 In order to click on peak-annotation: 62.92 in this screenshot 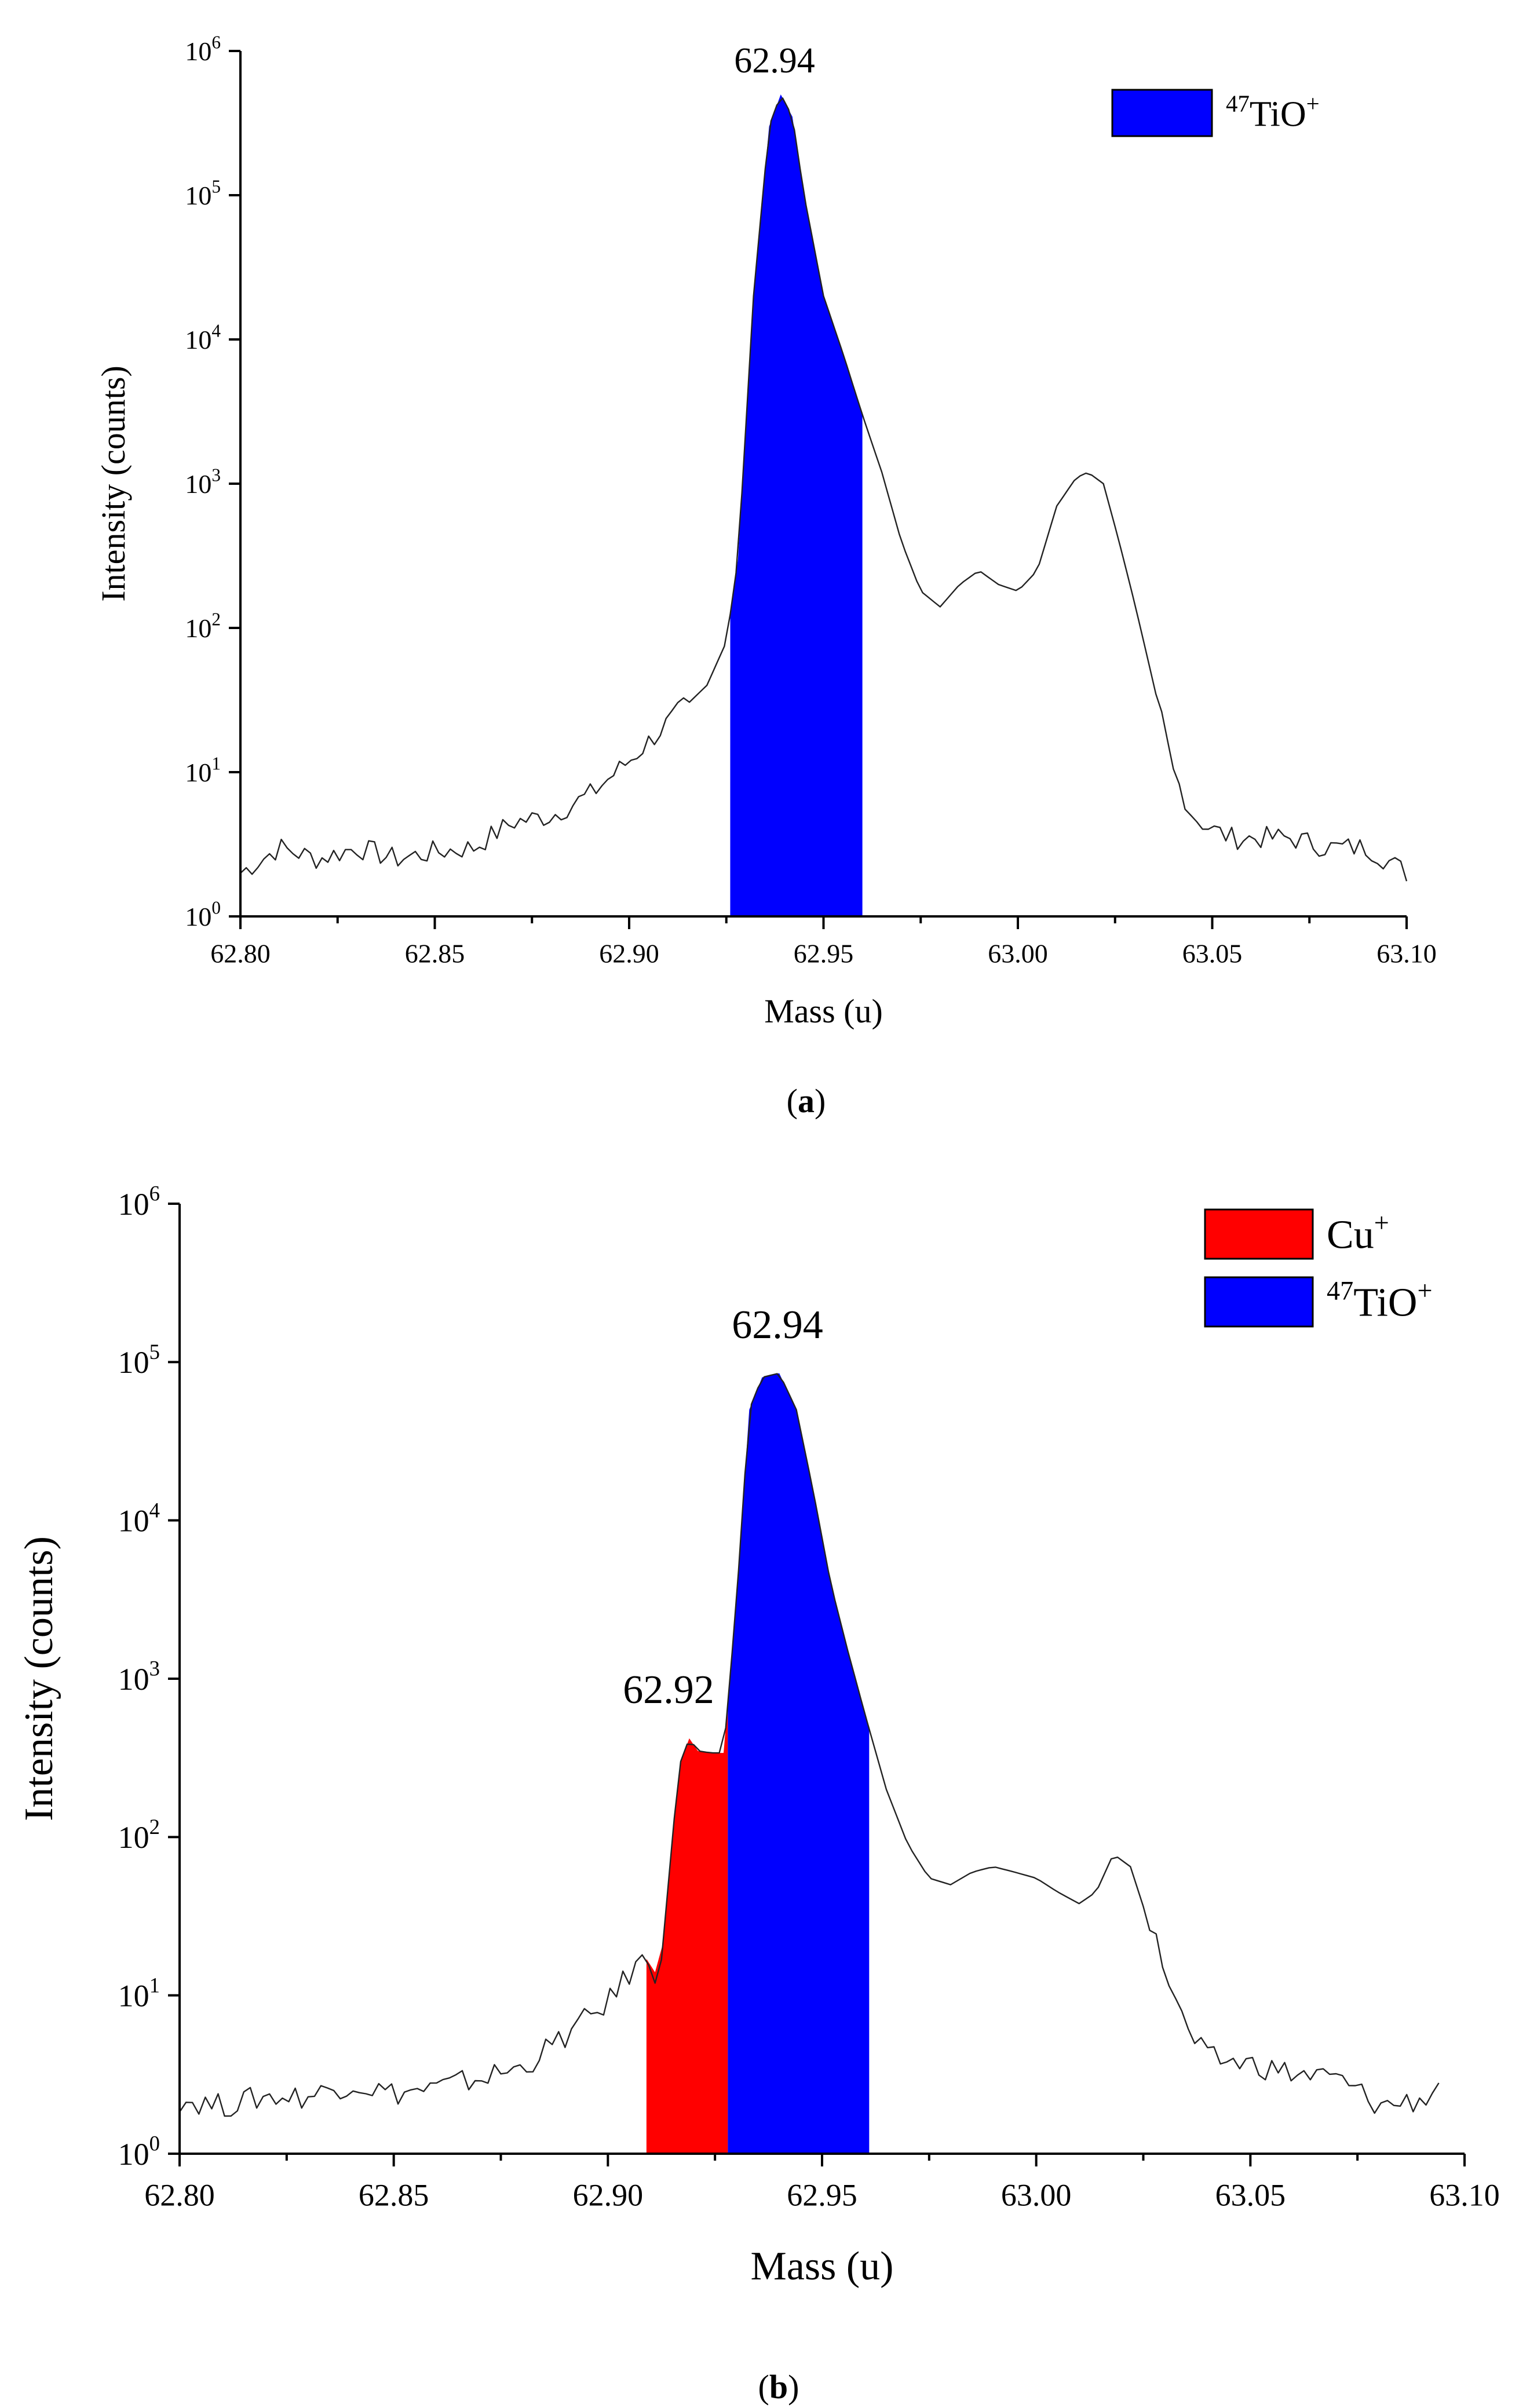, I will do `click(668, 1690)`.